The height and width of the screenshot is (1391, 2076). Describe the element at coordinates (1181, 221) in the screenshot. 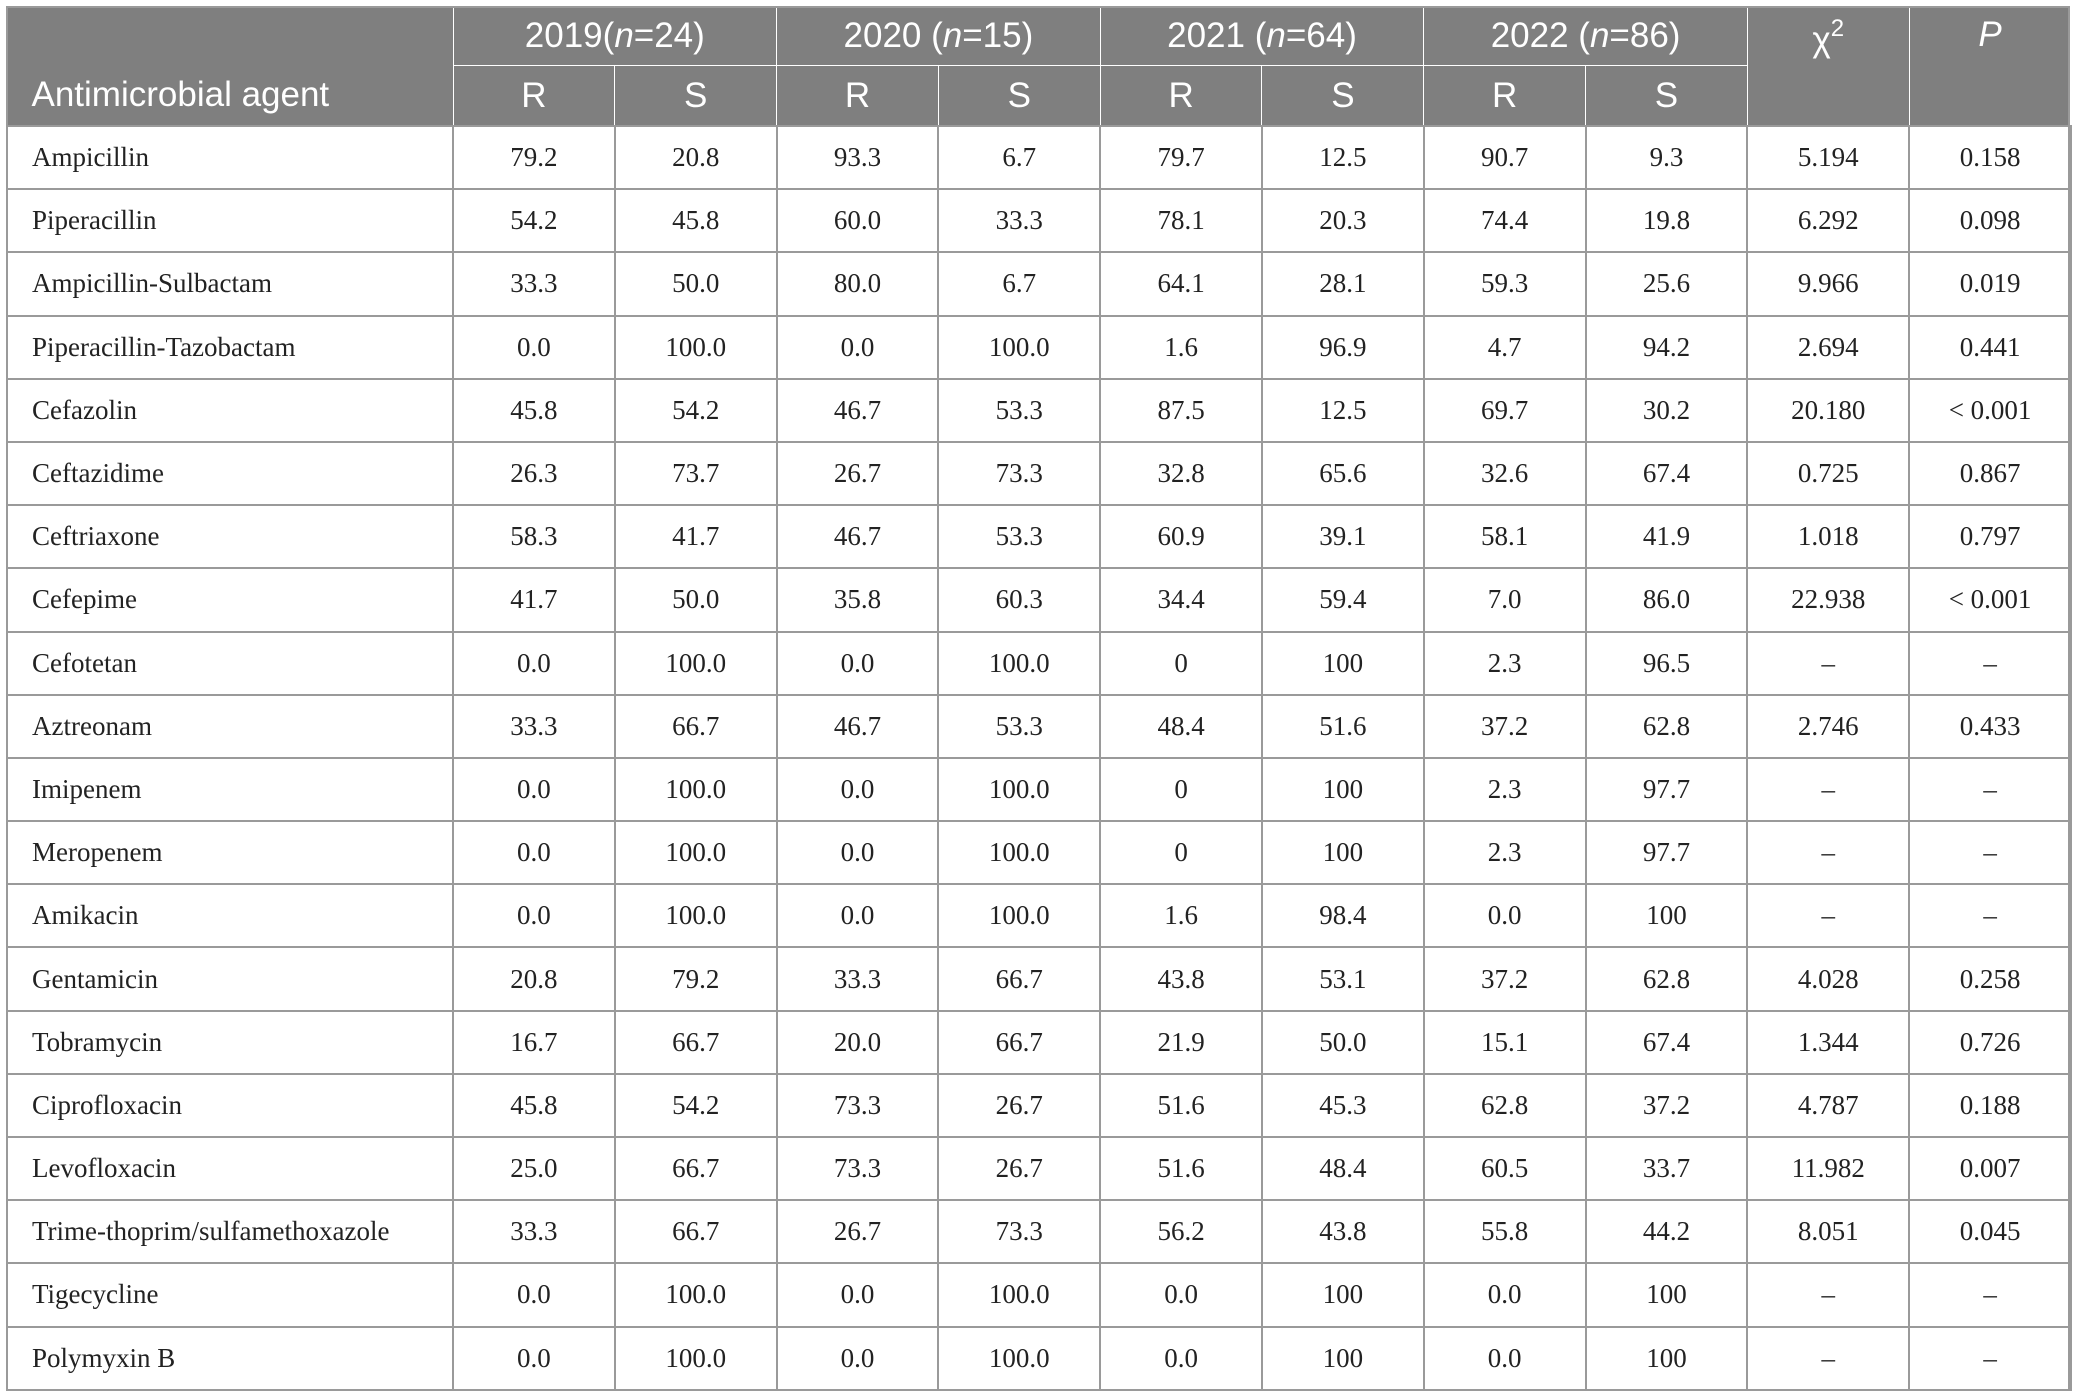

I see `cell-2021-r: 78.1` at that location.